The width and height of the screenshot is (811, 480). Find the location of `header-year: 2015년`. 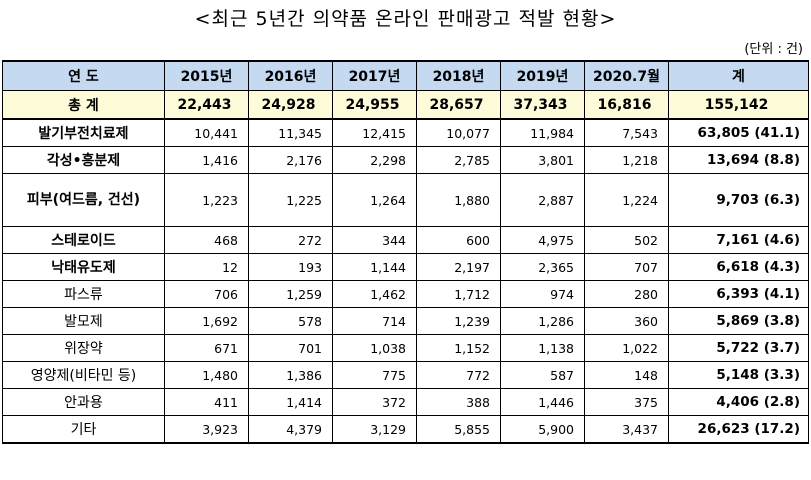

header-year: 2015년 is located at coordinates (206, 75).